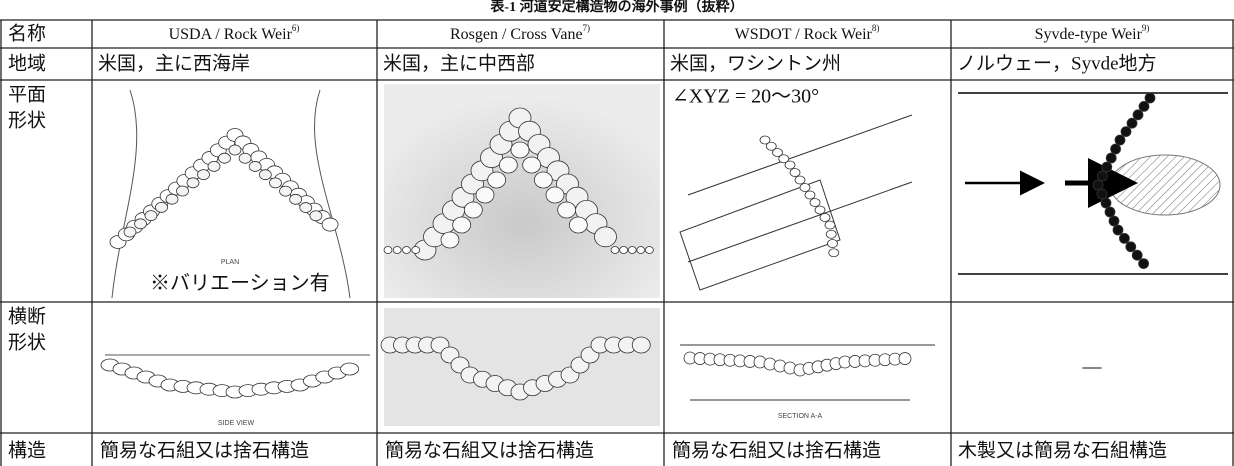  I want to click on note: ※バリエーション有, so click(240, 283).